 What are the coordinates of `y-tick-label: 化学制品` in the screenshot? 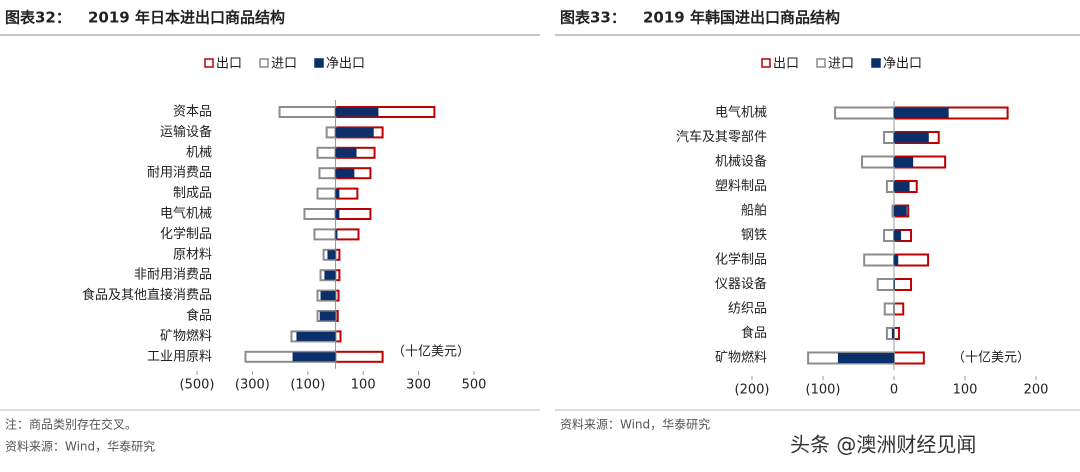 It's located at (741, 260).